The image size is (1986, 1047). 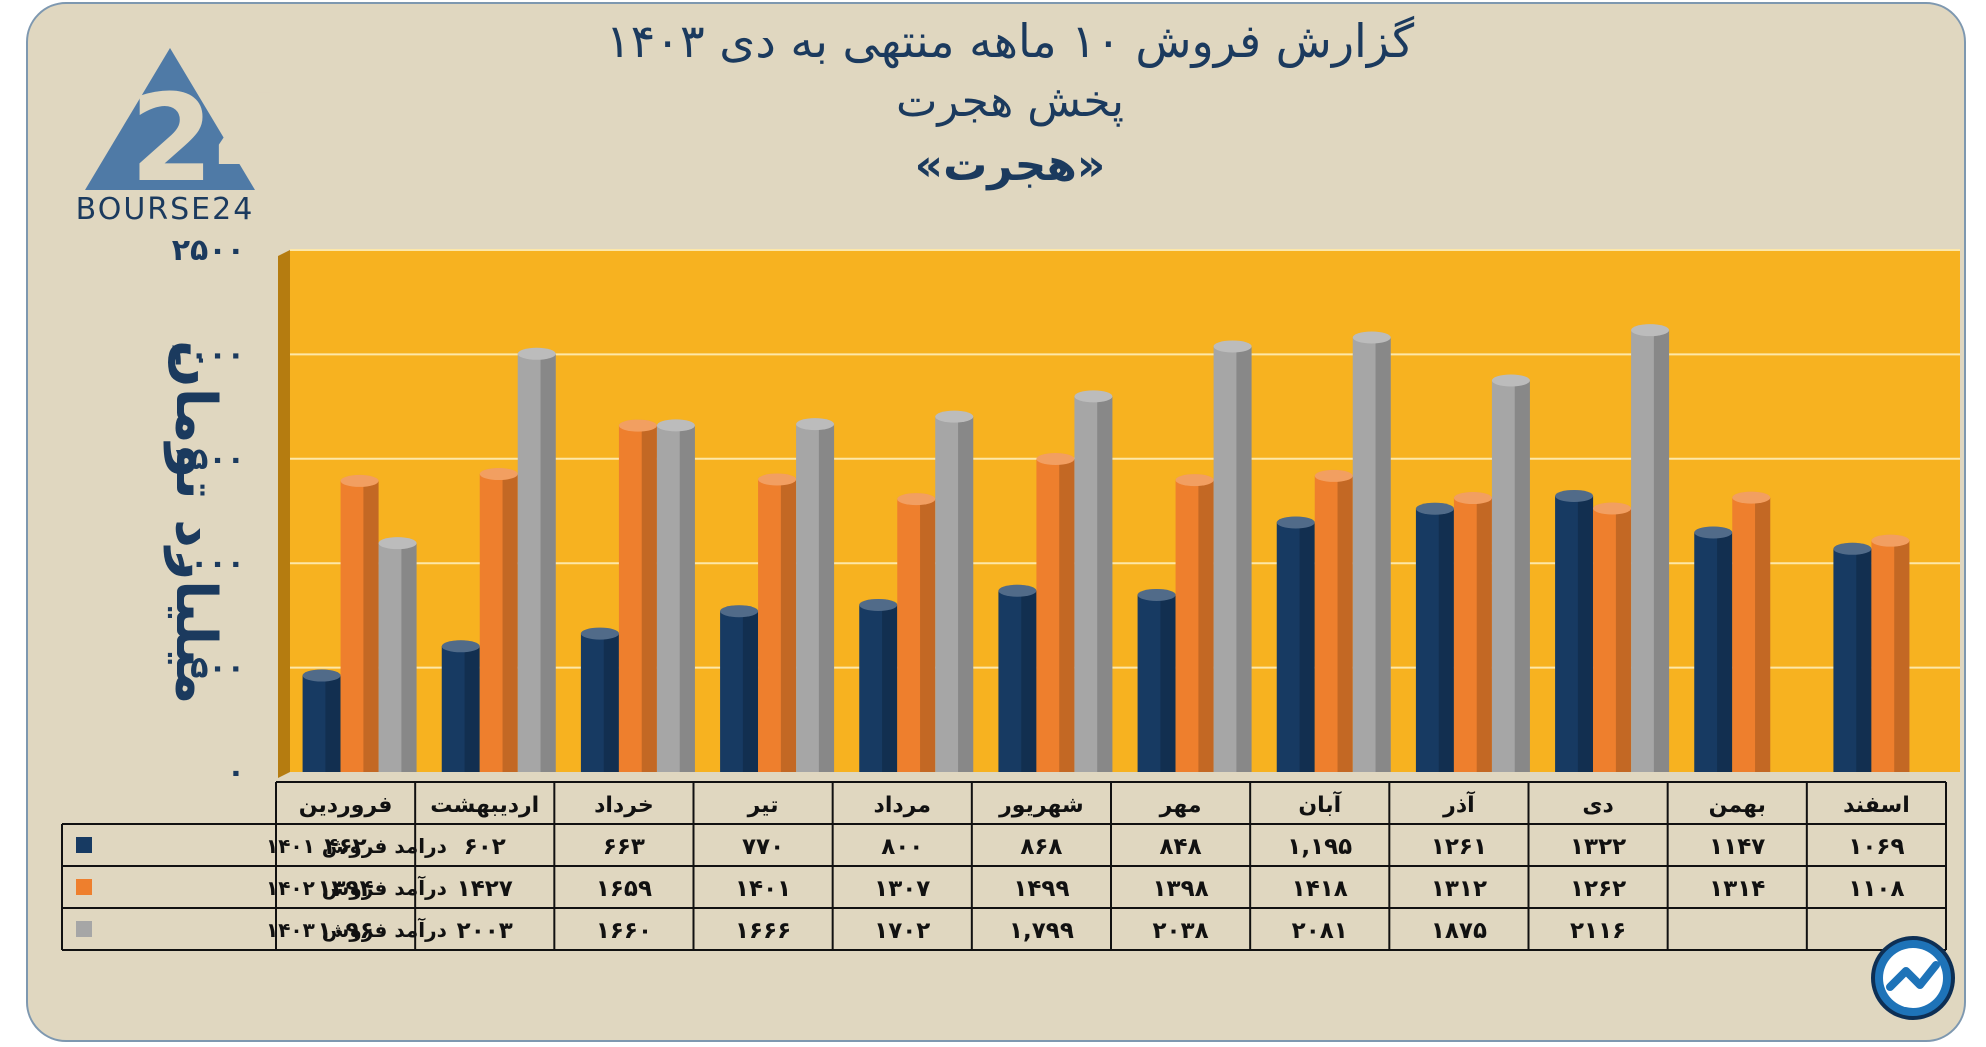 What do you see at coordinates (1597, 805) in the screenshot?
I see `x-tick-label: دی` at bounding box center [1597, 805].